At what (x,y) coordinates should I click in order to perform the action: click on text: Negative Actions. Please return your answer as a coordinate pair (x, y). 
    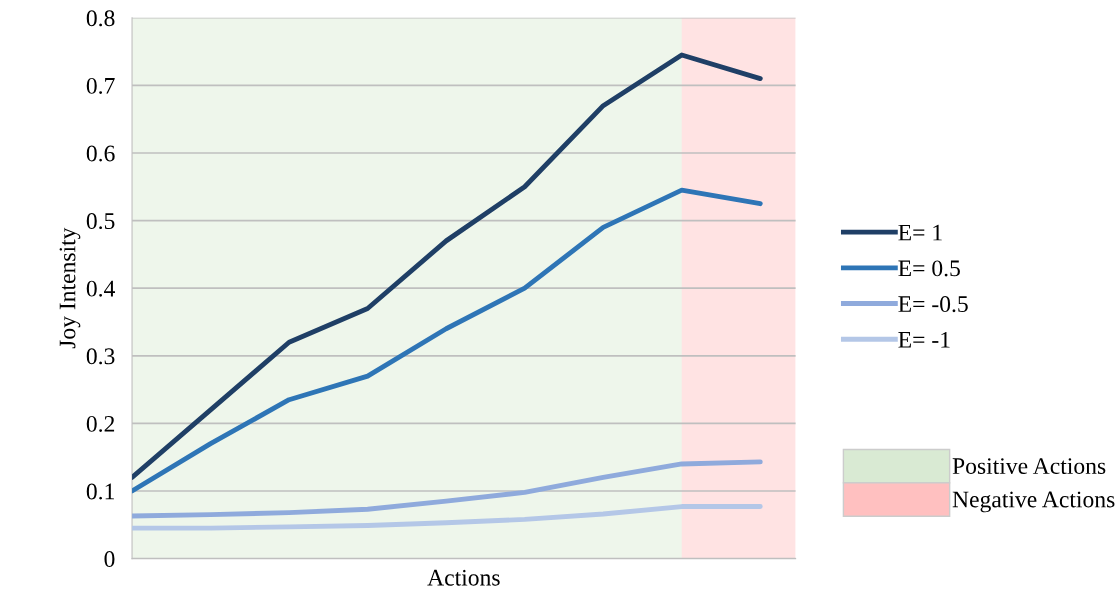
    Looking at the image, I should click on (1033, 502).